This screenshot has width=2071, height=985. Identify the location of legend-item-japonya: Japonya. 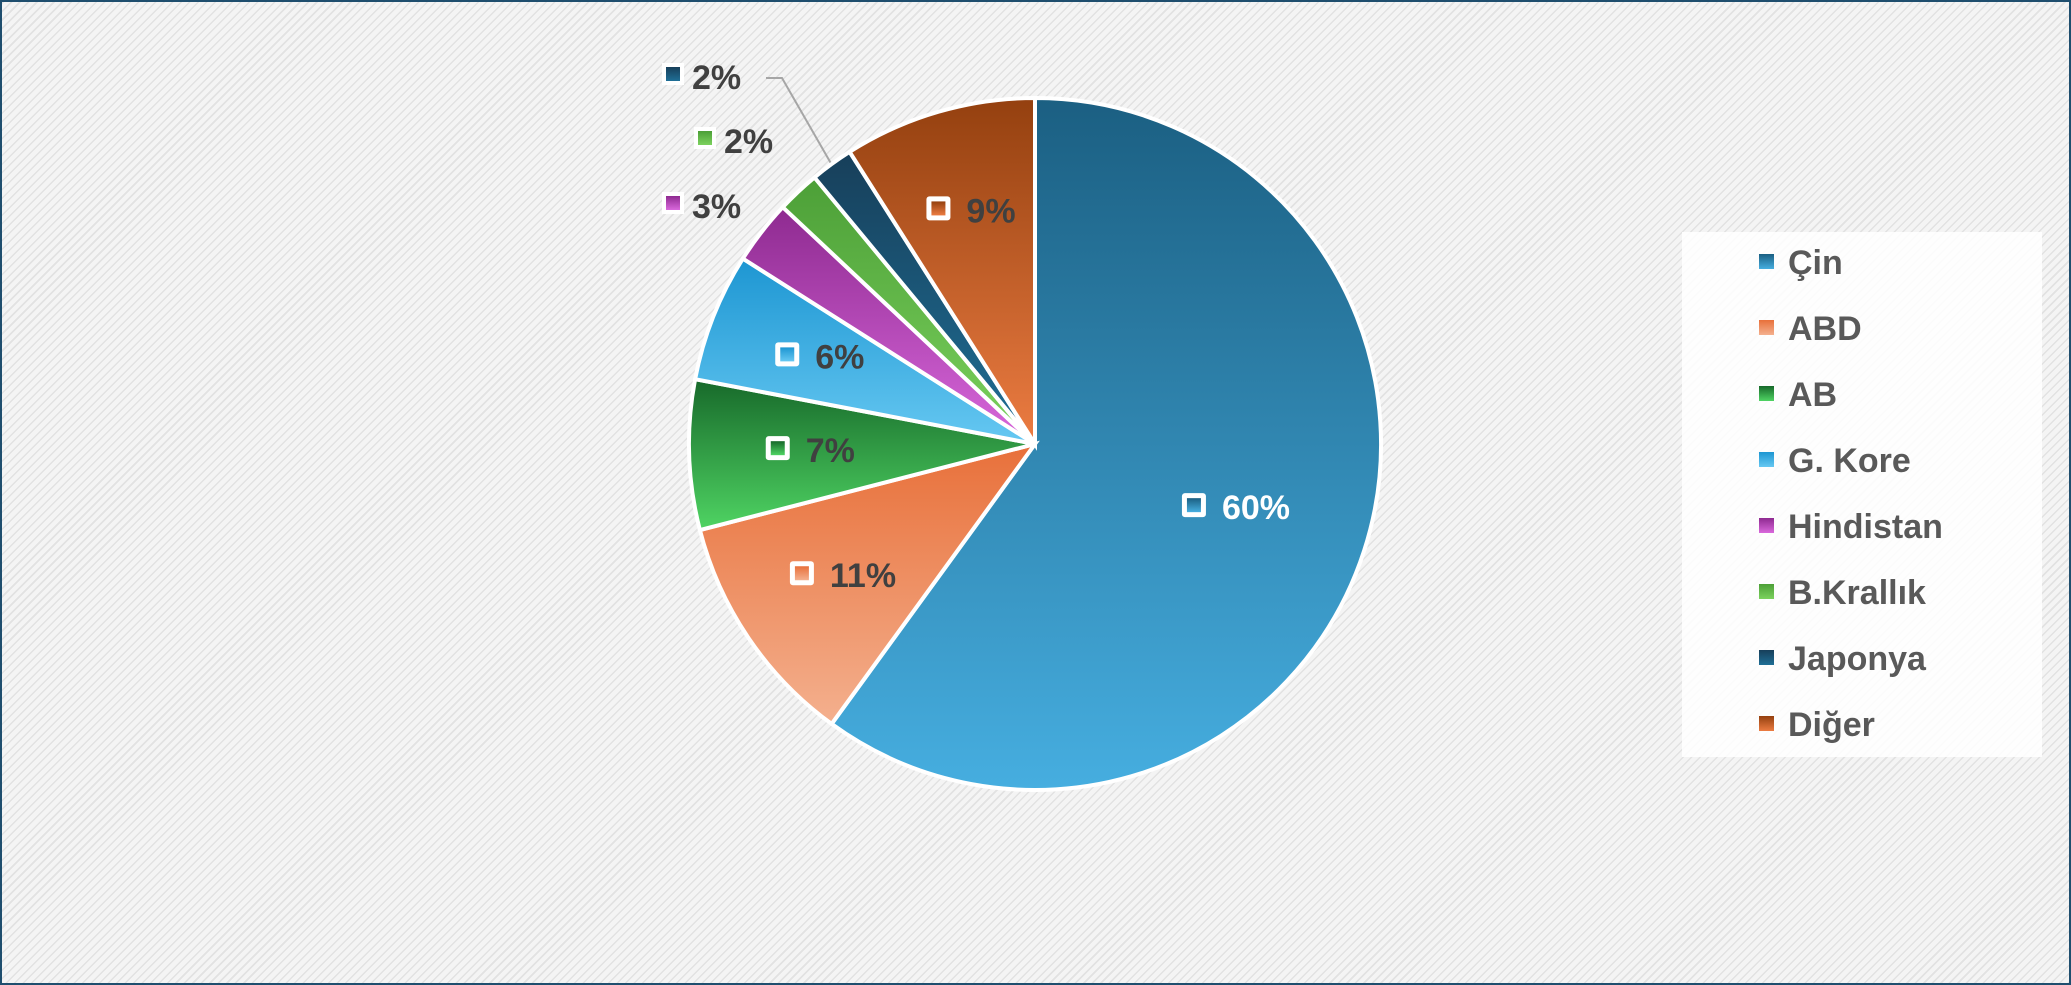
(1843, 659).